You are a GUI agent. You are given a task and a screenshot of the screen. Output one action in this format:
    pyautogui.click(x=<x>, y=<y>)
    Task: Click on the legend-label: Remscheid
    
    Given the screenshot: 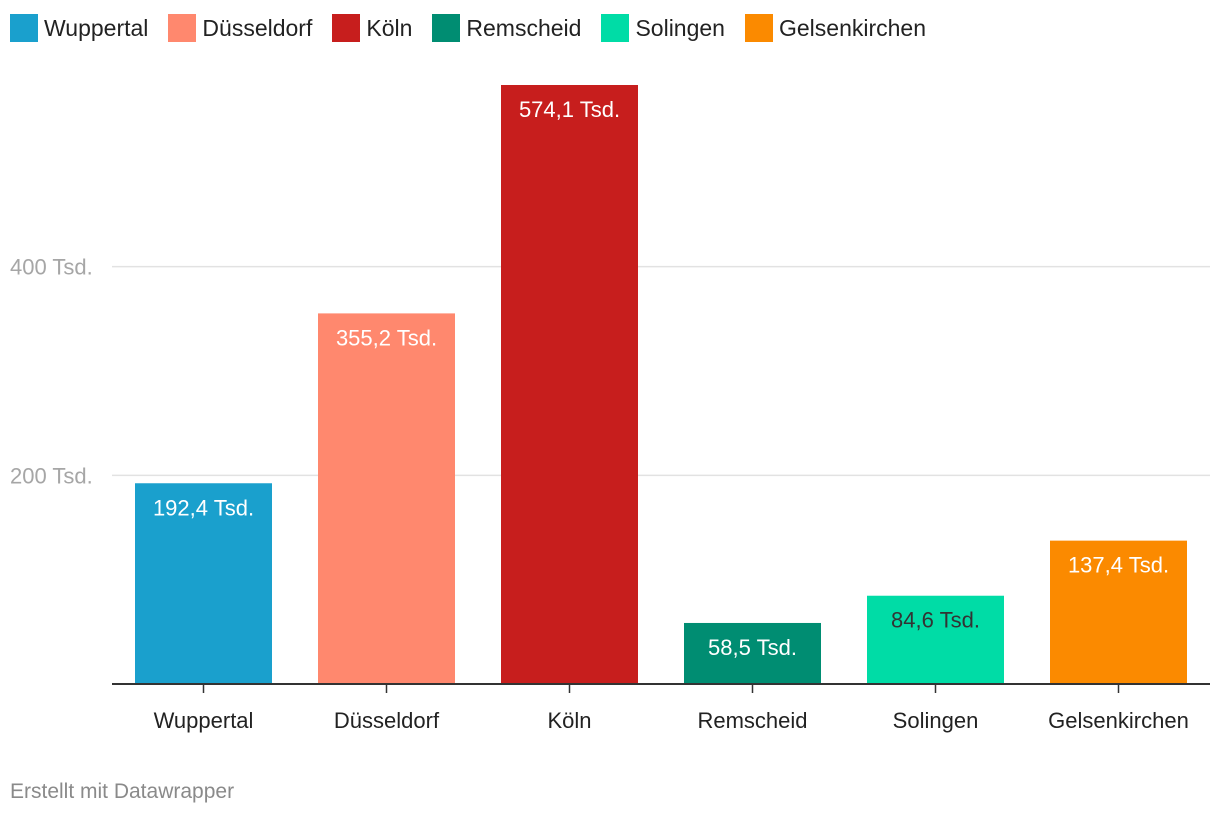 What is the action you would take?
    pyautogui.click(x=524, y=28)
    